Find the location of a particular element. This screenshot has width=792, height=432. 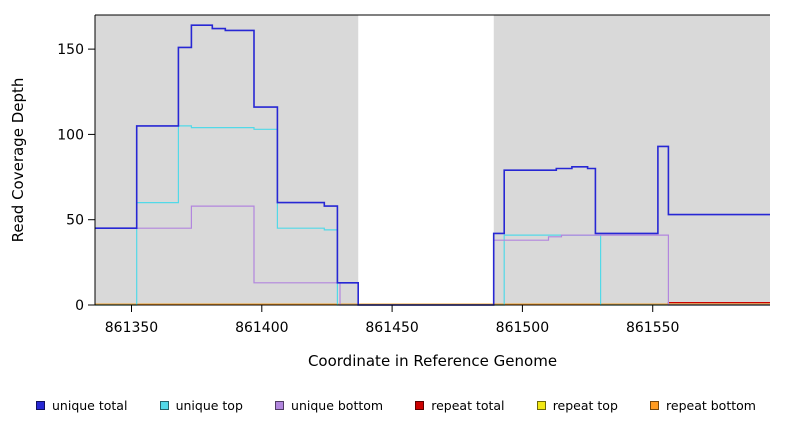

y-tick-label: 150 is located at coordinates (70, 50).